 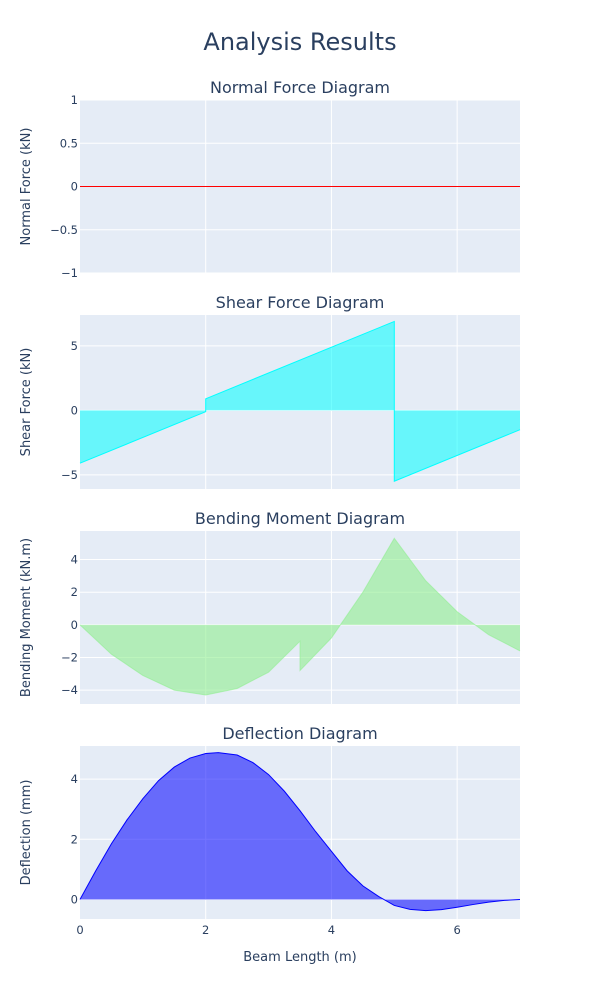 What do you see at coordinates (79, 930) in the screenshot?
I see `chart-4-x-tick-label: 0` at bounding box center [79, 930].